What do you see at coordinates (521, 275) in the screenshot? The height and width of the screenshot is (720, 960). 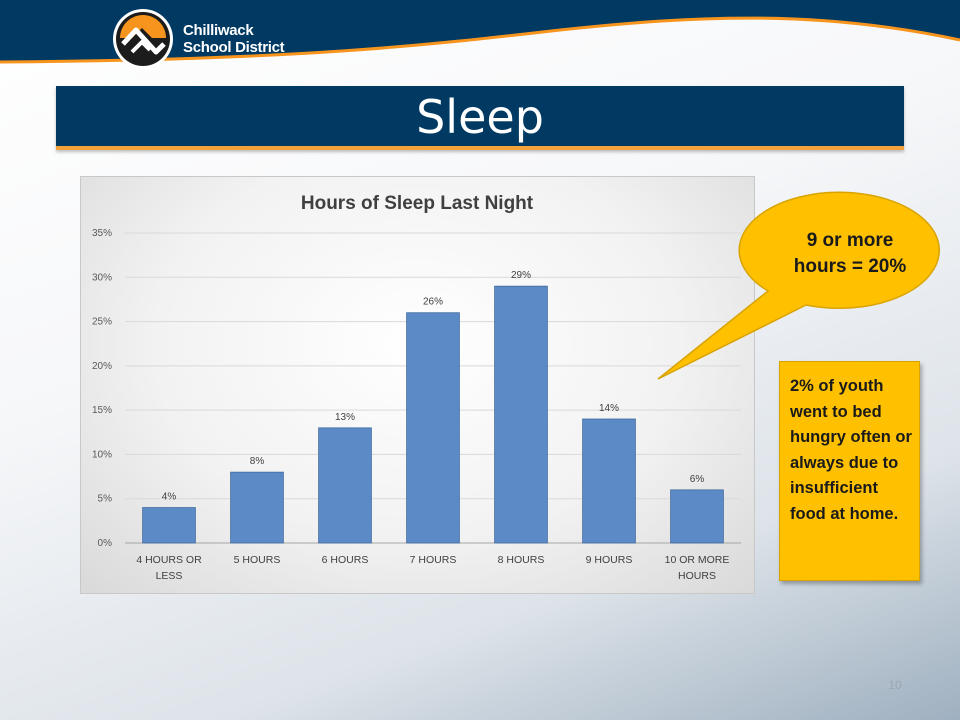 I see `data-label: 29%` at bounding box center [521, 275].